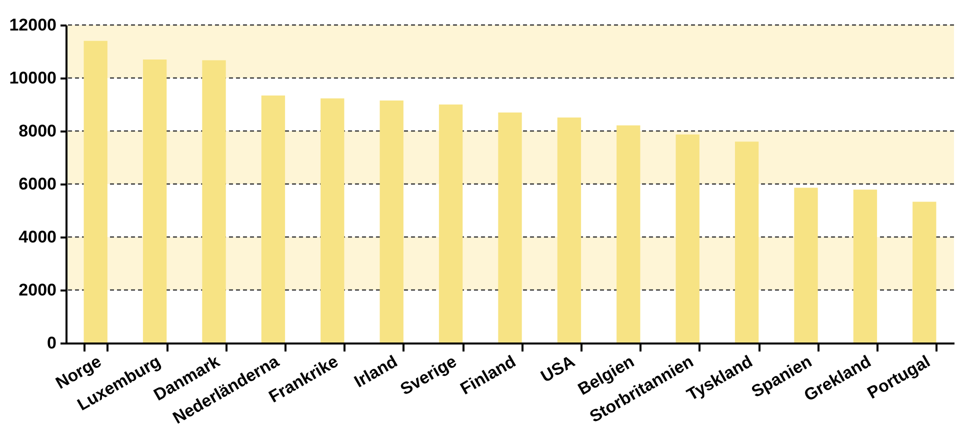 This screenshot has height=445, width=972. Describe the element at coordinates (37, 131) in the screenshot. I see `y-tick-label: 8000` at that location.